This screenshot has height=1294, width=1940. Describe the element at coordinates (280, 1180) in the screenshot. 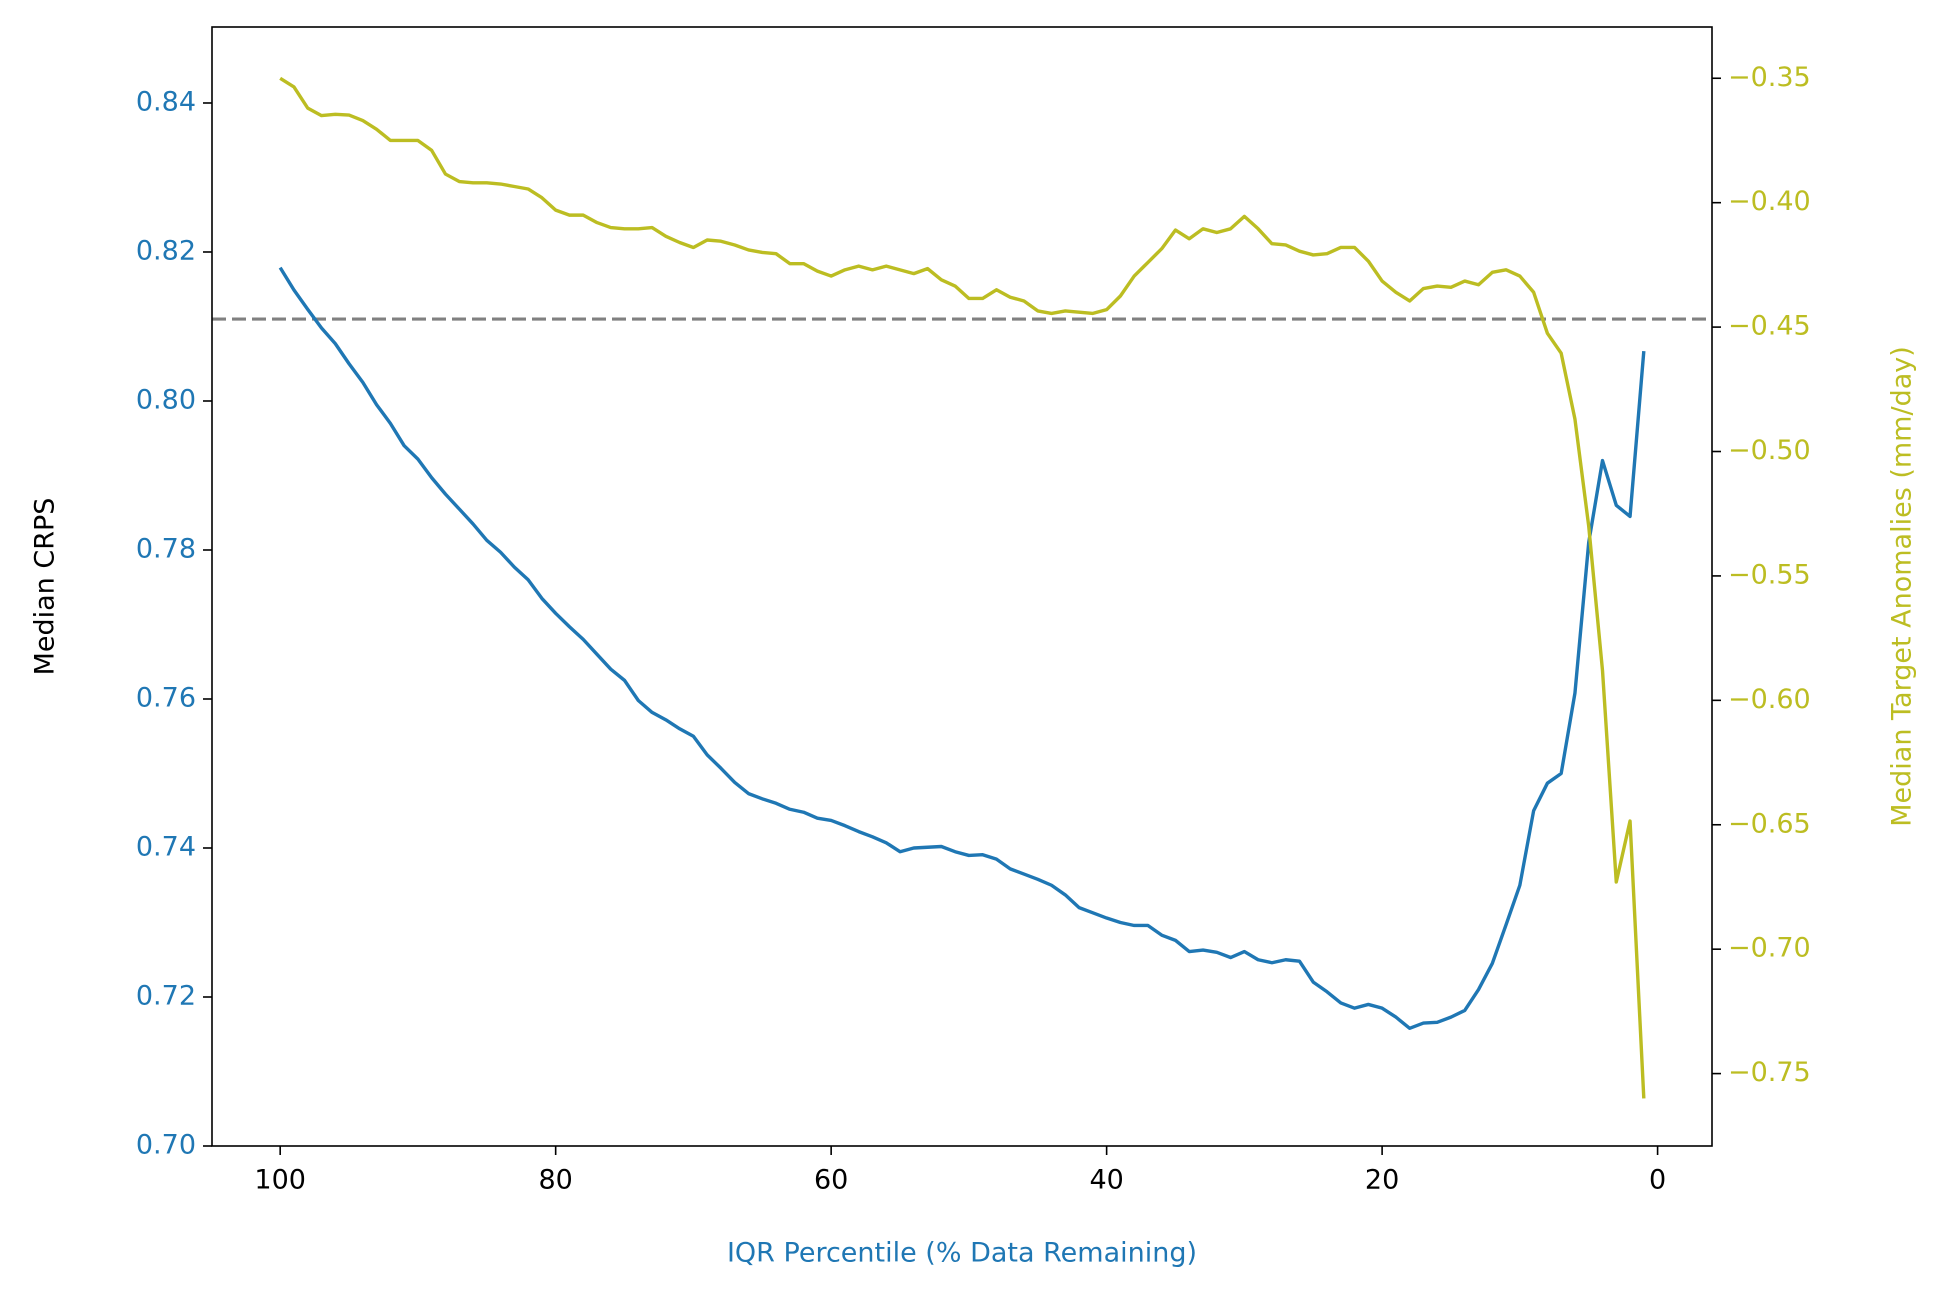

I see `x-tick-label: 100` at that location.